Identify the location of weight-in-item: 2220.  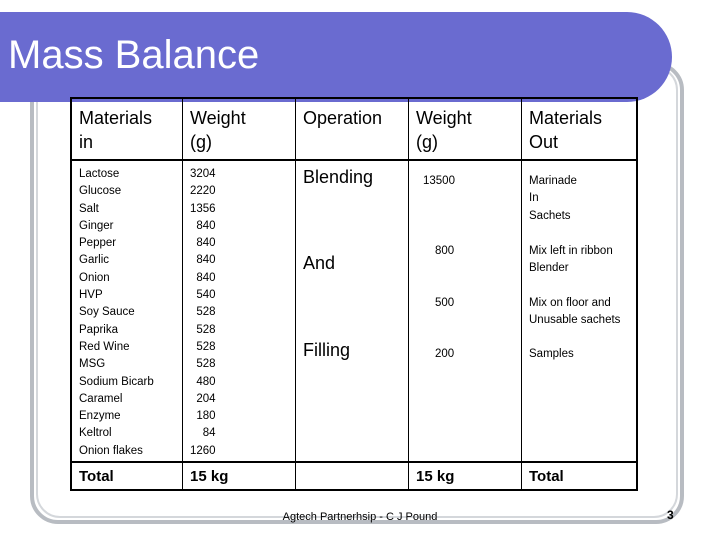
(203, 191).